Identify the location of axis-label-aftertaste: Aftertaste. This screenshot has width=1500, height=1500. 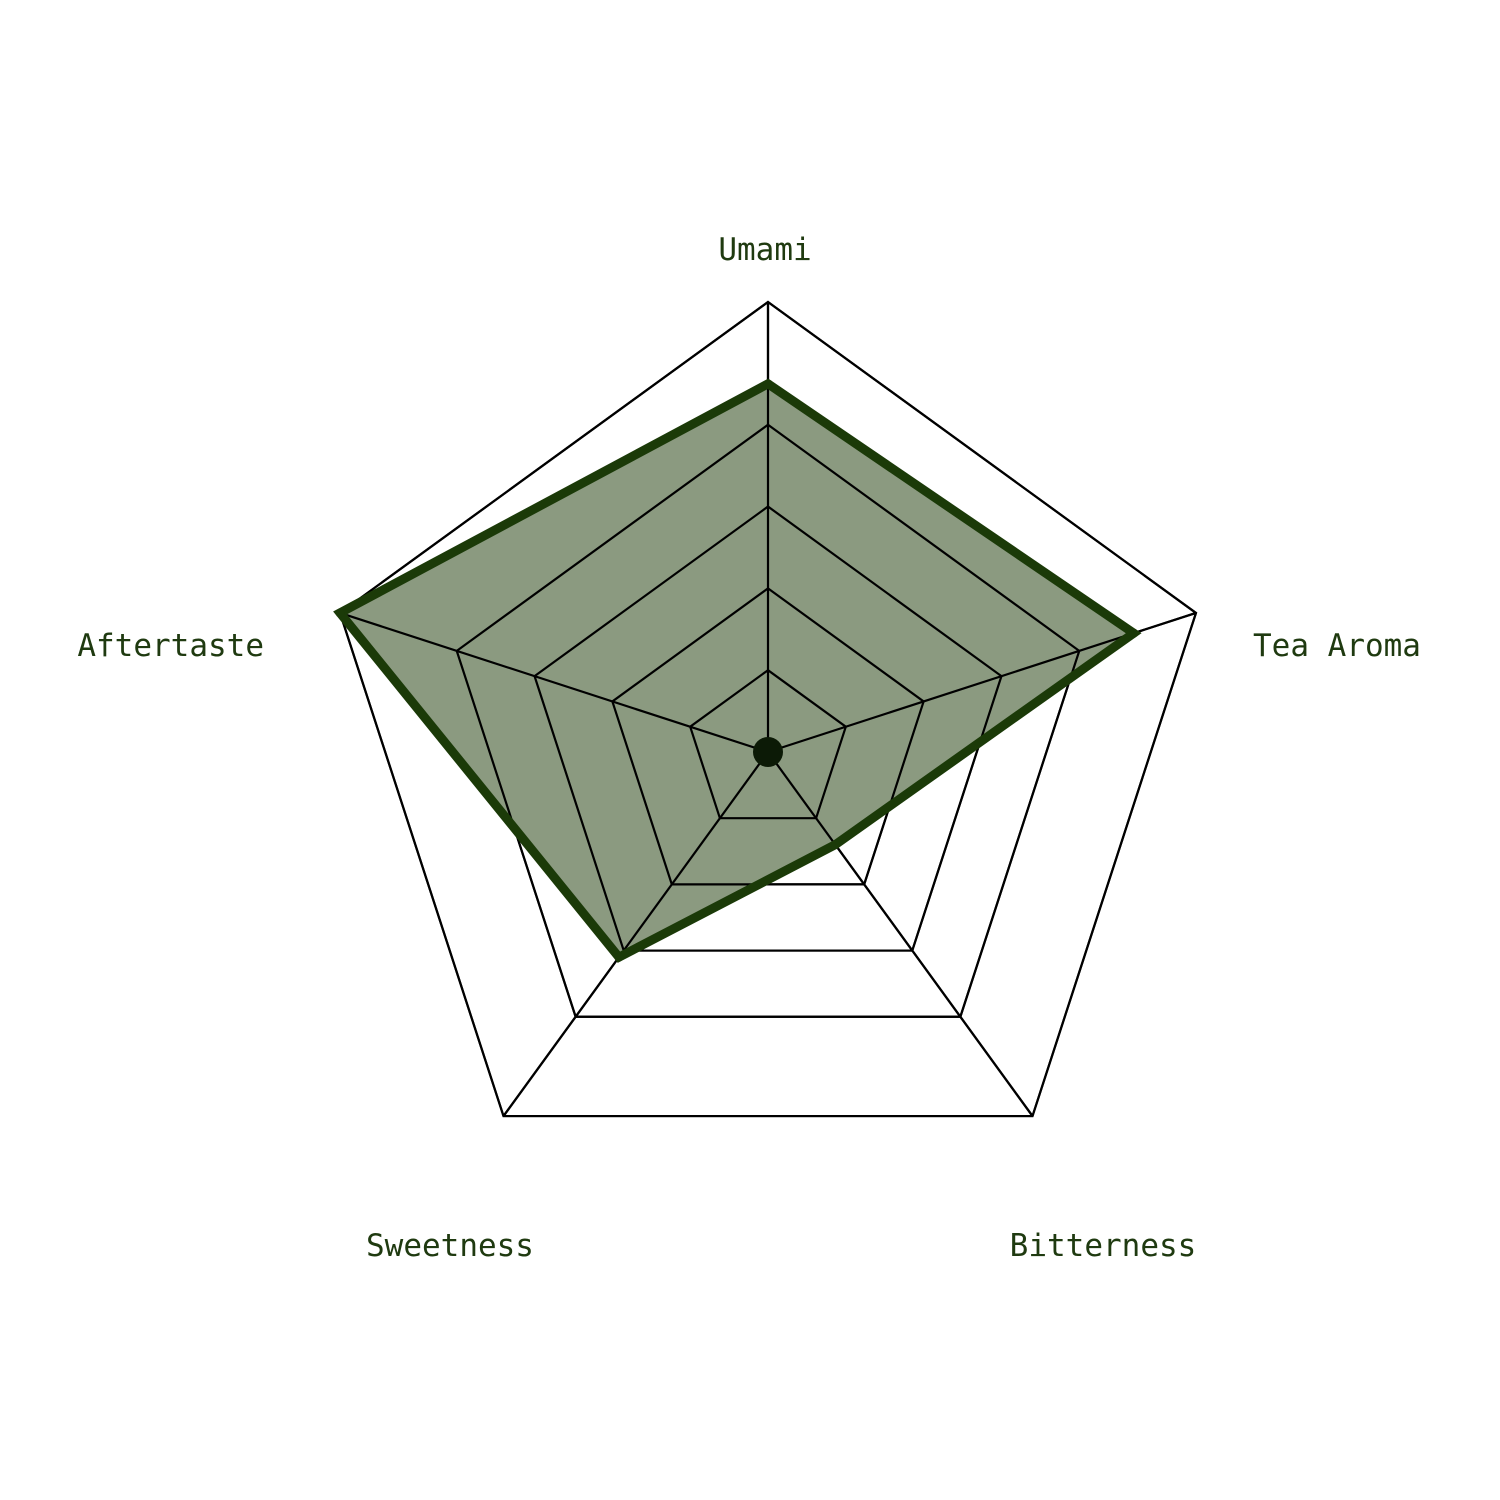
(170, 646).